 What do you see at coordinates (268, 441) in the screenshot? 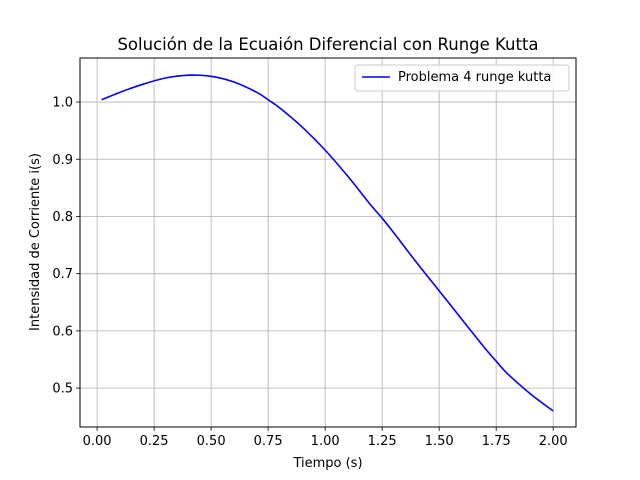
I see `x-tick-label: 0.75` at bounding box center [268, 441].